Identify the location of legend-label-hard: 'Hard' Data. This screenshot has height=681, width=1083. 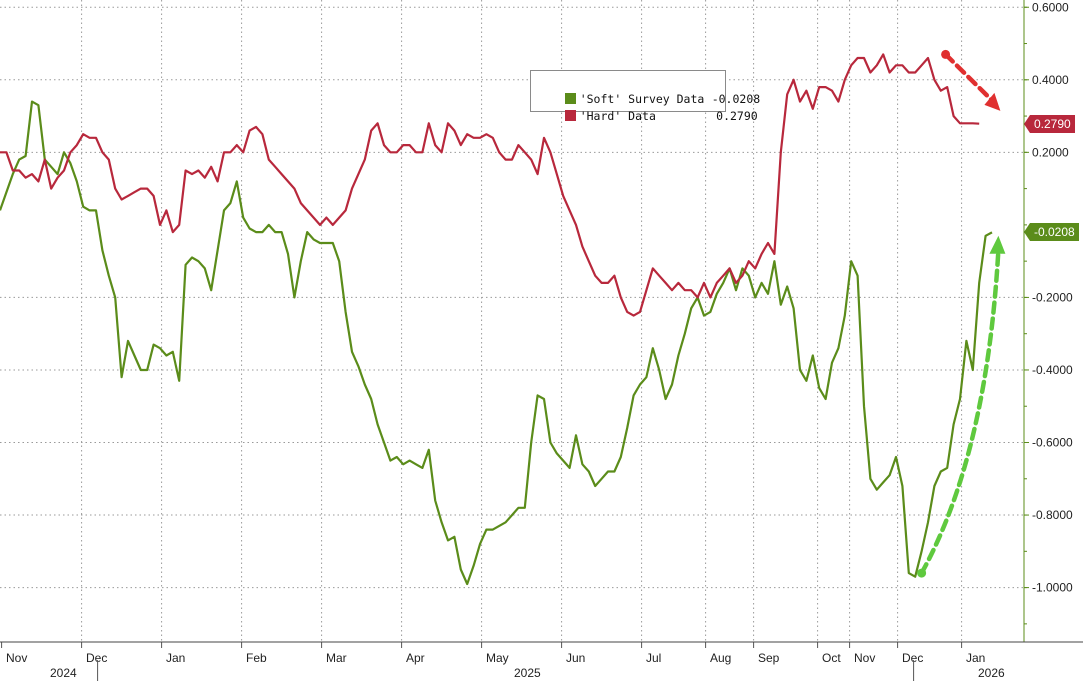
(617, 116).